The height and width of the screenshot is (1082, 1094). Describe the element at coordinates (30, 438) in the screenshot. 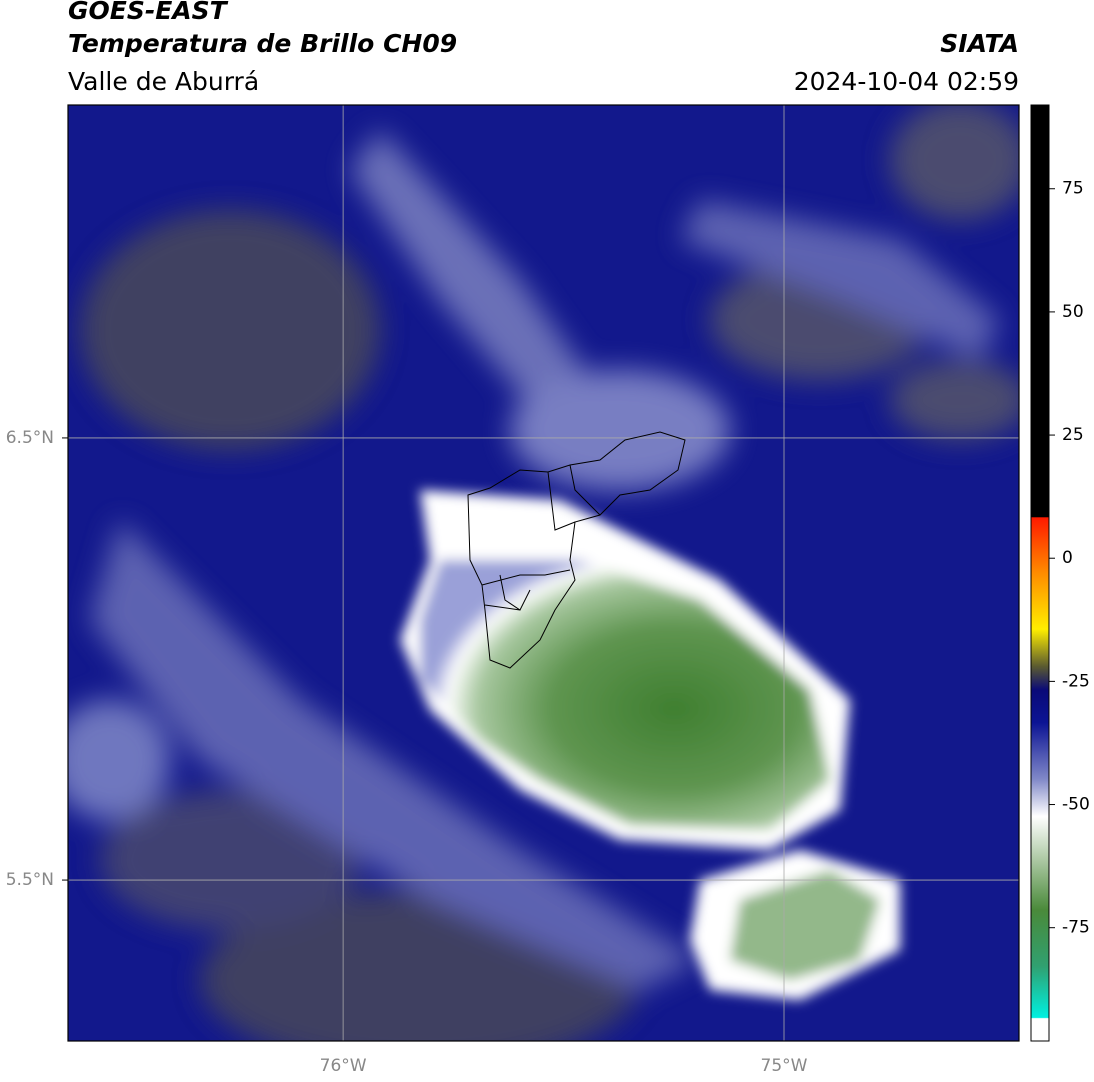

I see `lat-tick-label: 6.5°N` at that location.